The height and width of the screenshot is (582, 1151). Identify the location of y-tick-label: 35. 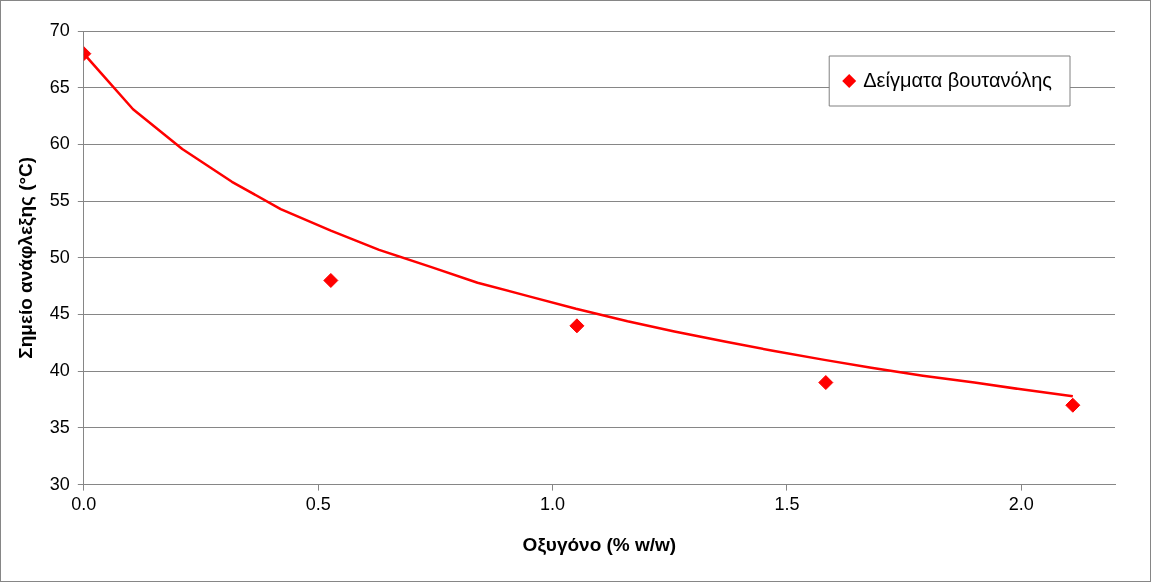
(59, 426).